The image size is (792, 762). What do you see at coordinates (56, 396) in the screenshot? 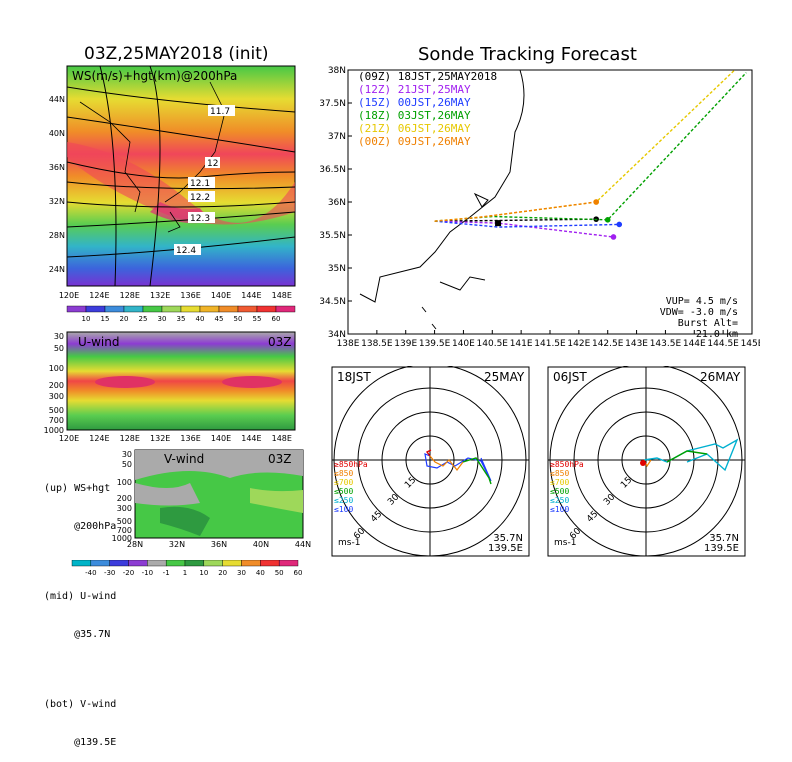
I see `u-y-tick-label: 300` at bounding box center [56, 396].